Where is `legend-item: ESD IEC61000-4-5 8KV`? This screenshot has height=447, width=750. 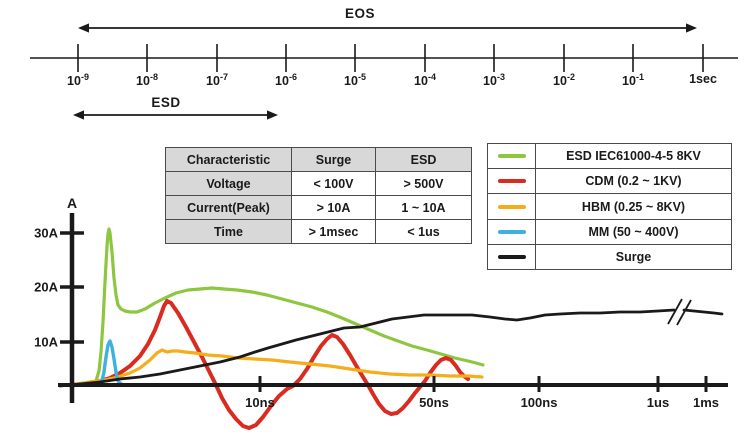 legend-item: ESD IEC61000-4-5 8KV is located at coordinates (609, 157).